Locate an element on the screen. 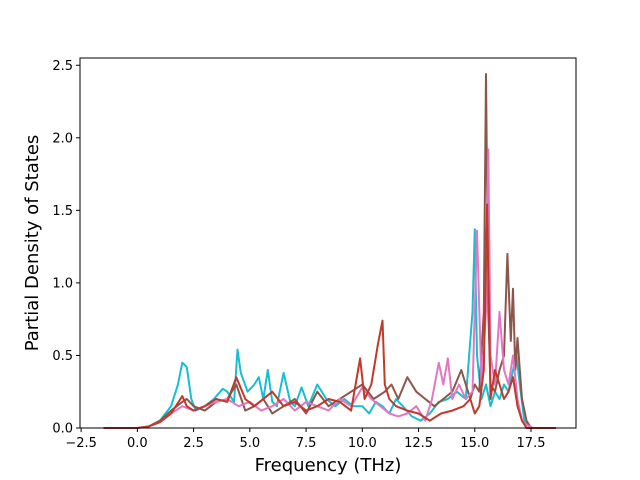 The width and height of the screenshot is (640, 480). x-axis-label: Frequency (THz) is located at coordinates (328, 465).